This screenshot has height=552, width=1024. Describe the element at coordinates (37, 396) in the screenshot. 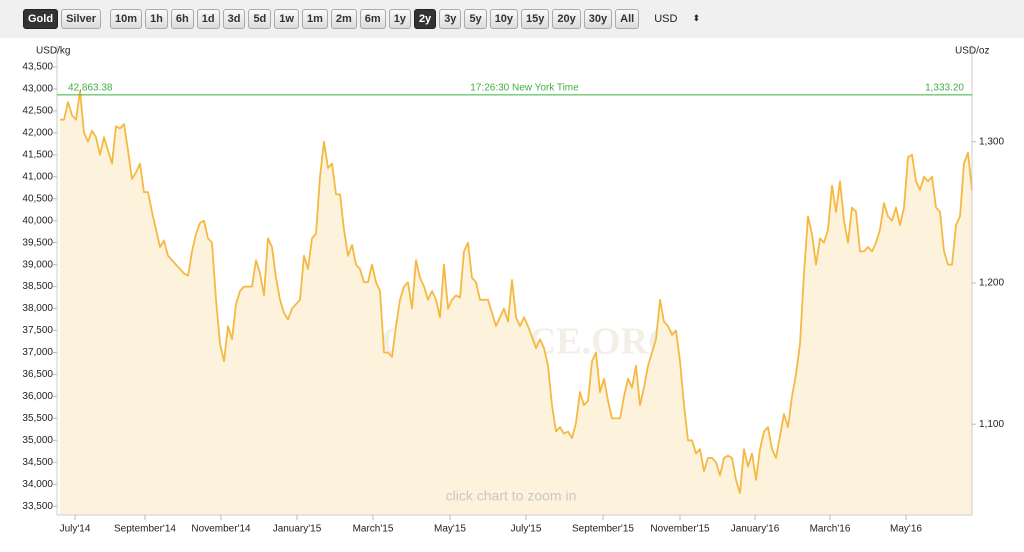

I see `y-tick-label: 36,000` at that location.